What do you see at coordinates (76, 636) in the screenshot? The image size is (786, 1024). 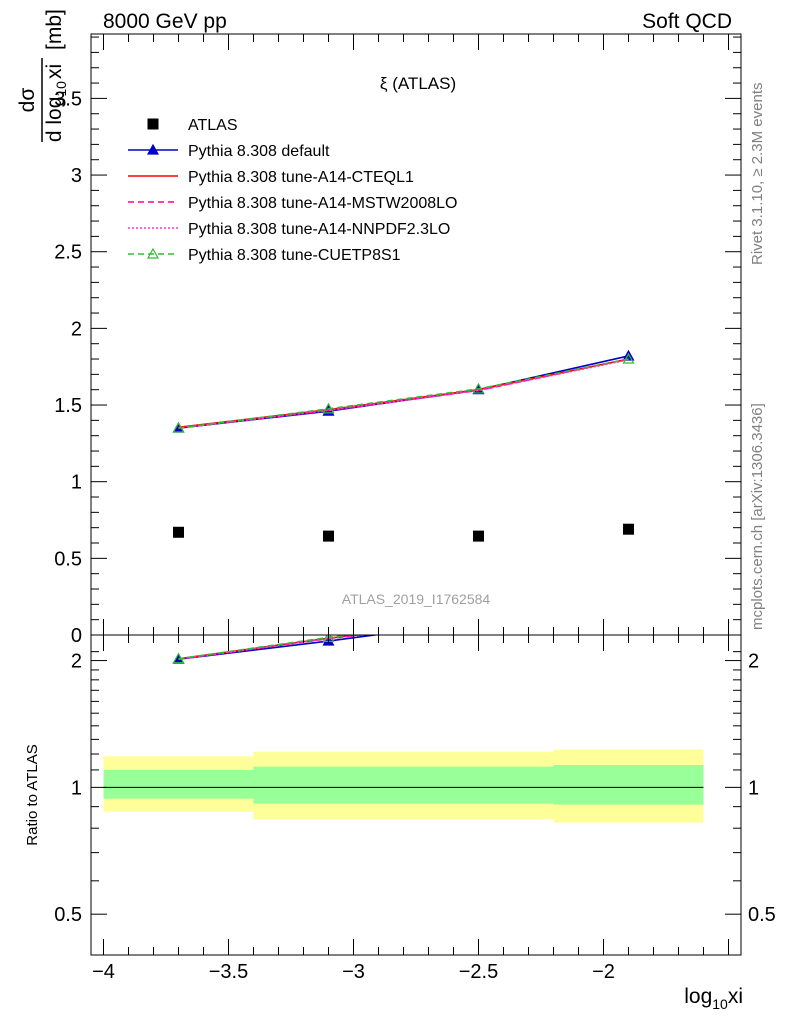 I see `main-y-tick-label: 0` at bounding box center [76, 636].